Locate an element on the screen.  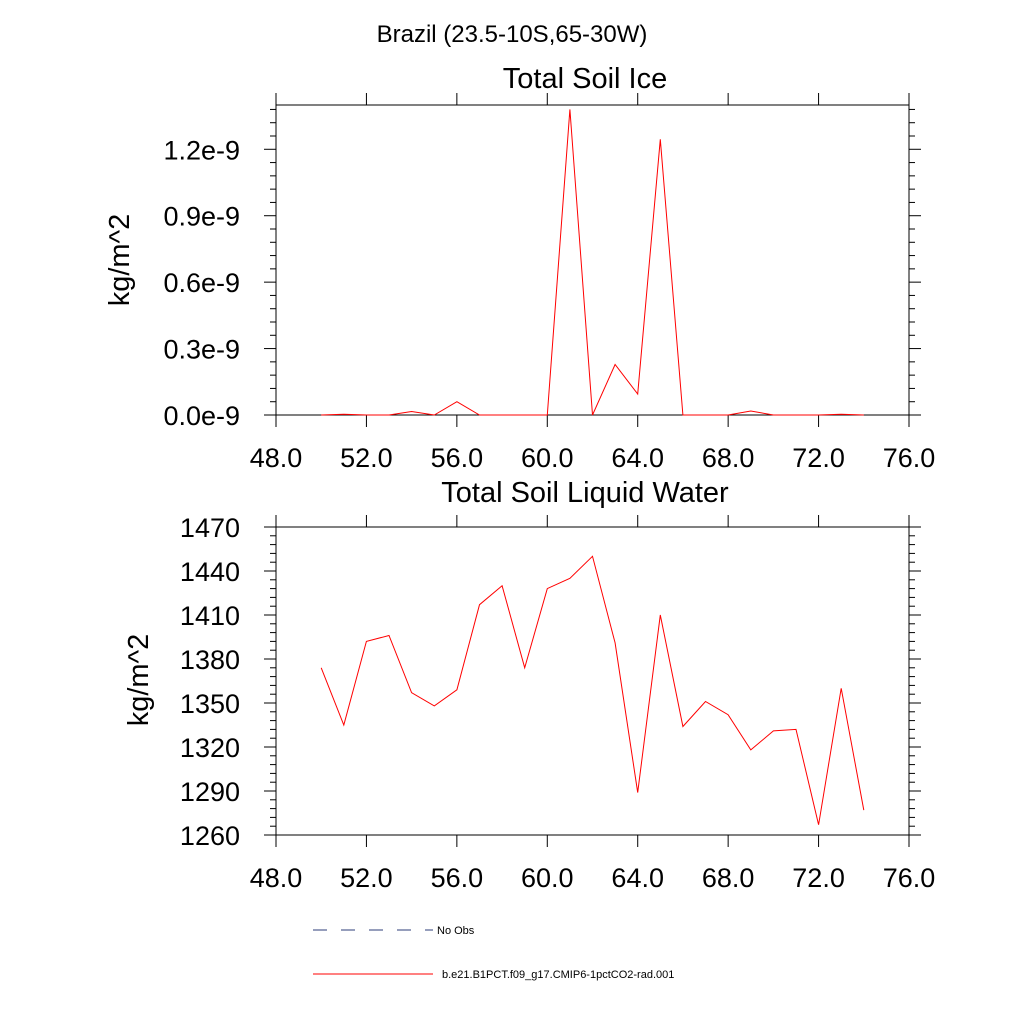
legend-obs-label: No Obs is located at coordinates (456, 931).